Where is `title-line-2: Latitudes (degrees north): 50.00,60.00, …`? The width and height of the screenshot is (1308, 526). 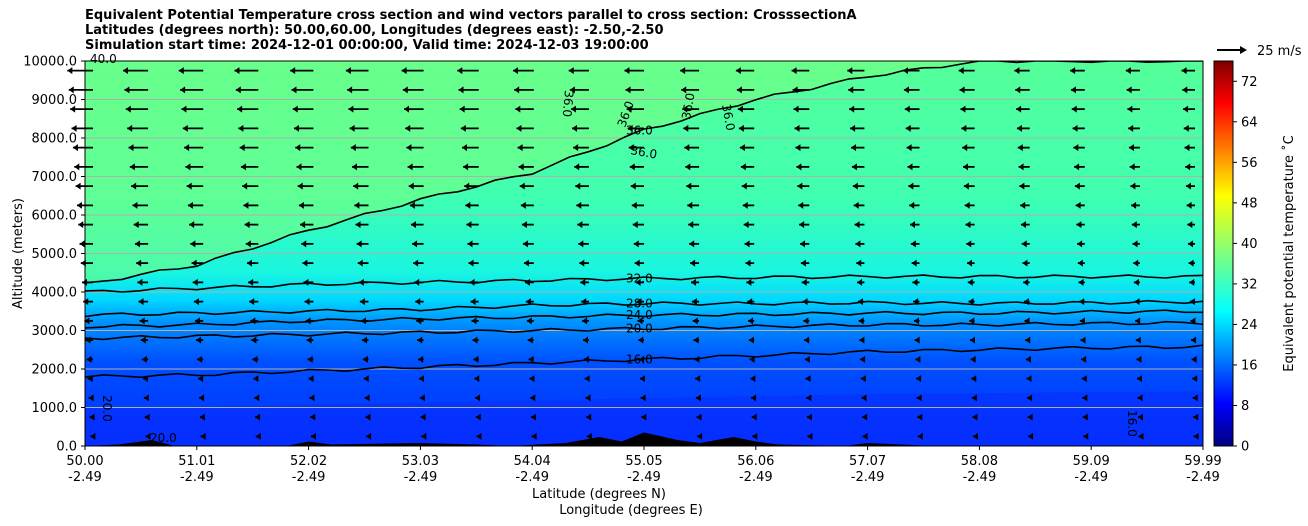
title-line-2: Latitudes (degrees north): 50.00,60.00, … is located at coordinates (374, 30).